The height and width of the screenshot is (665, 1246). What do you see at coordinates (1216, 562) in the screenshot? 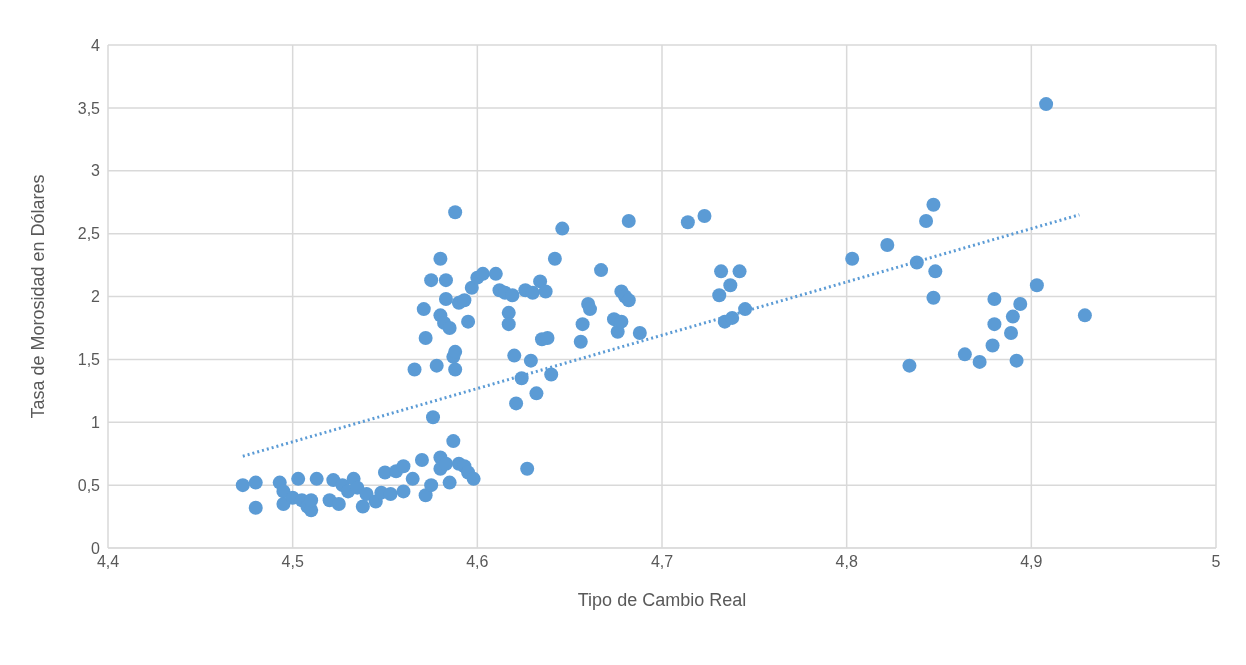
I see `x-tick-label: 5` at bounding box center [1216, 562].